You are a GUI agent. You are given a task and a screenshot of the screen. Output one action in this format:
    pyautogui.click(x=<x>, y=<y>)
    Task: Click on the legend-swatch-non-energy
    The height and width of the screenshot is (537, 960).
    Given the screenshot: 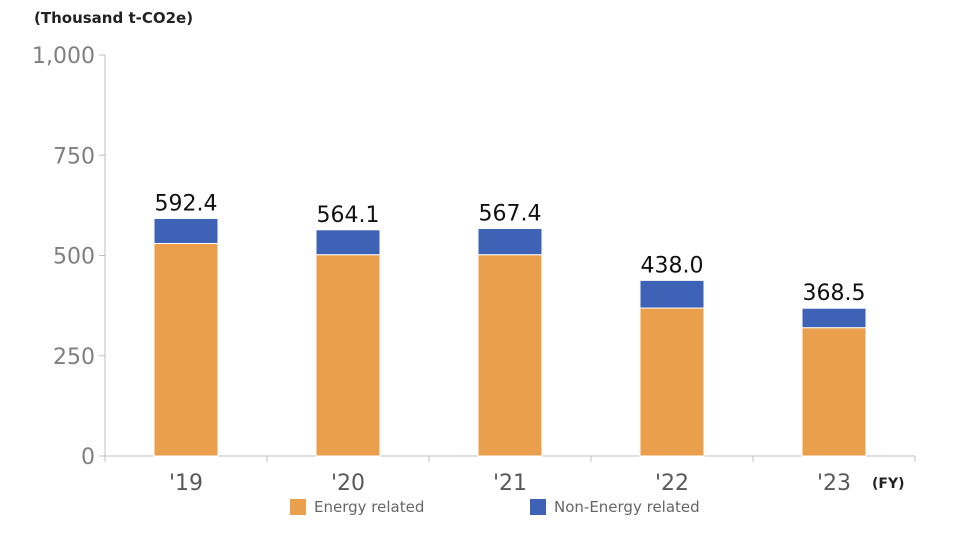 What is the action you would take?
    pyautogui.click(x=538, y=507)
    